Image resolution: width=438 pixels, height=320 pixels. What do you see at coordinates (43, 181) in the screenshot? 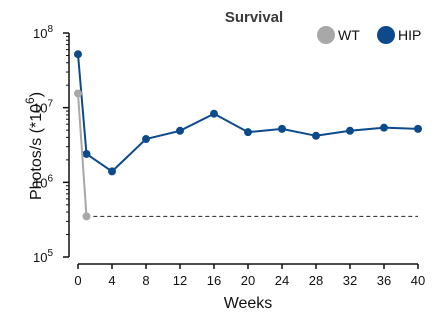
I see `y-tick-label: 10⁶` at bounding box center [43, 181].